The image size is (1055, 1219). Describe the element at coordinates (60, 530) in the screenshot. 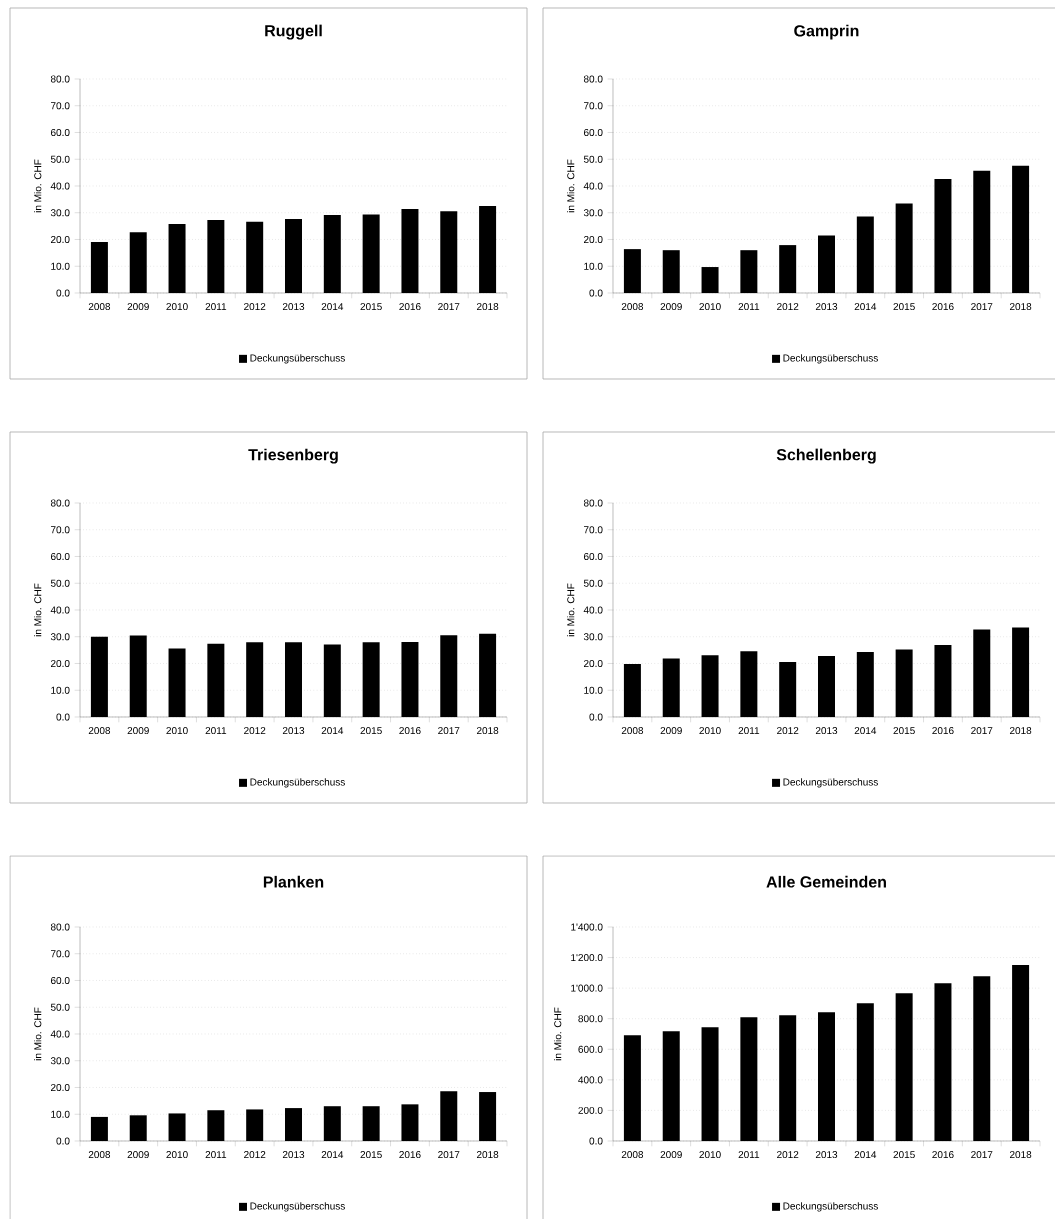

I see `y-tick-label: 70.0` at that location.